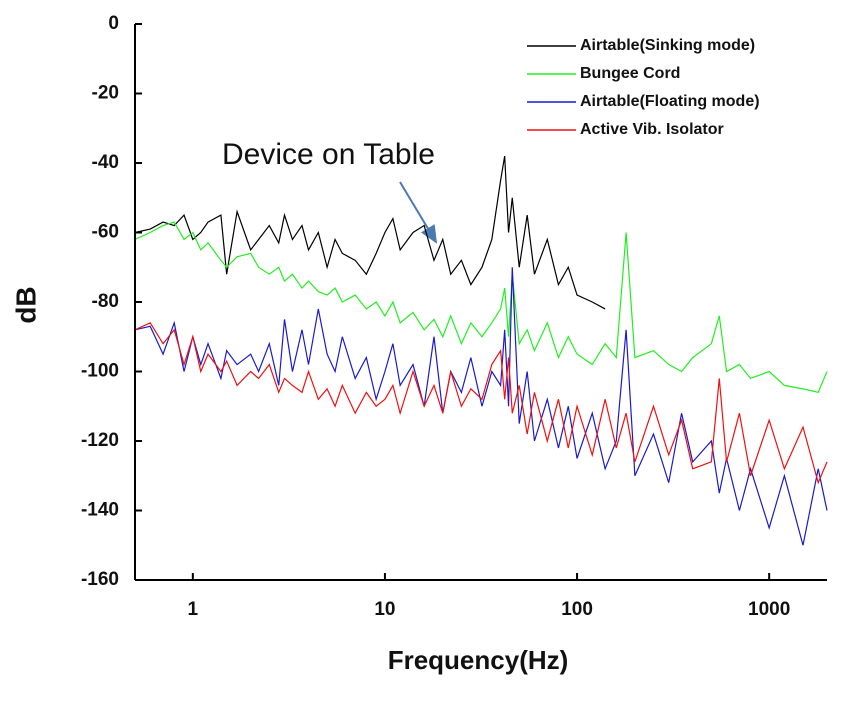 Image resolution: width=842 pixels, height=704 pixels. Describe the element at coordinates (478, 660) in the screenshot. I see `x-axis-label: Frequency(Hz)` at that location.